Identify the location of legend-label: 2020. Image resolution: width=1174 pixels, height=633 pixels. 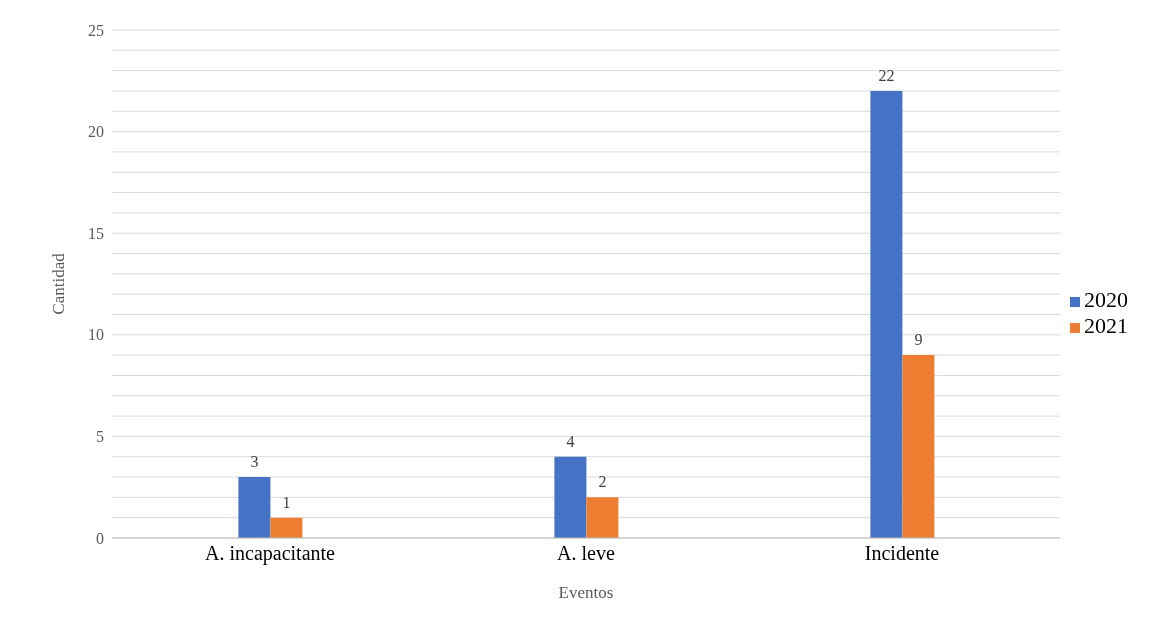
(1106, 299).